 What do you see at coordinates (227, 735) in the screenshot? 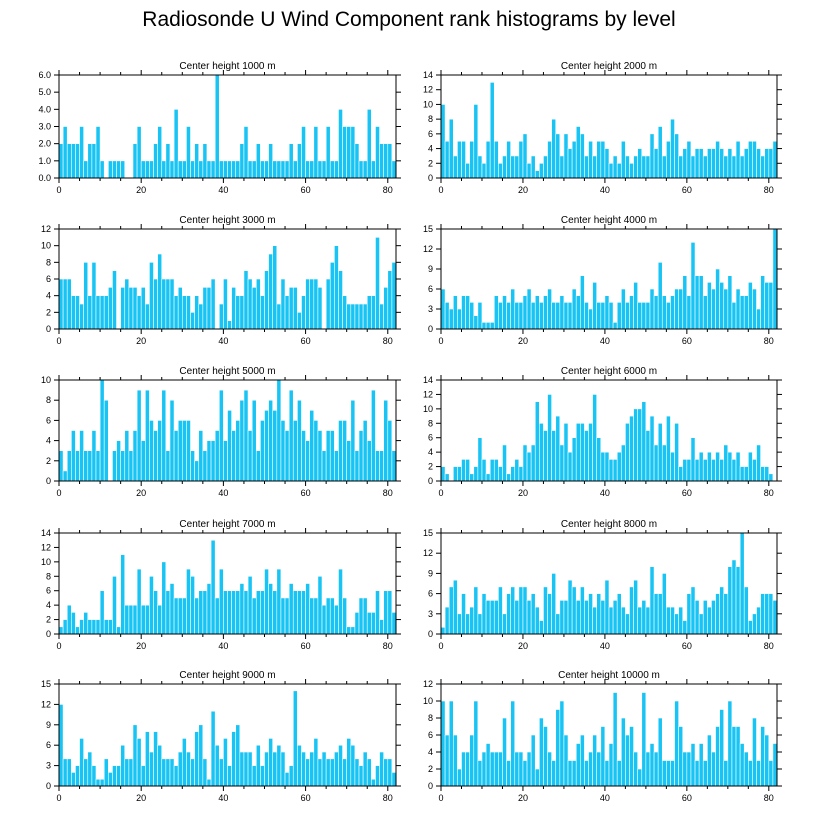
I see `panel-9-frame` at bounding box center [227, 735].